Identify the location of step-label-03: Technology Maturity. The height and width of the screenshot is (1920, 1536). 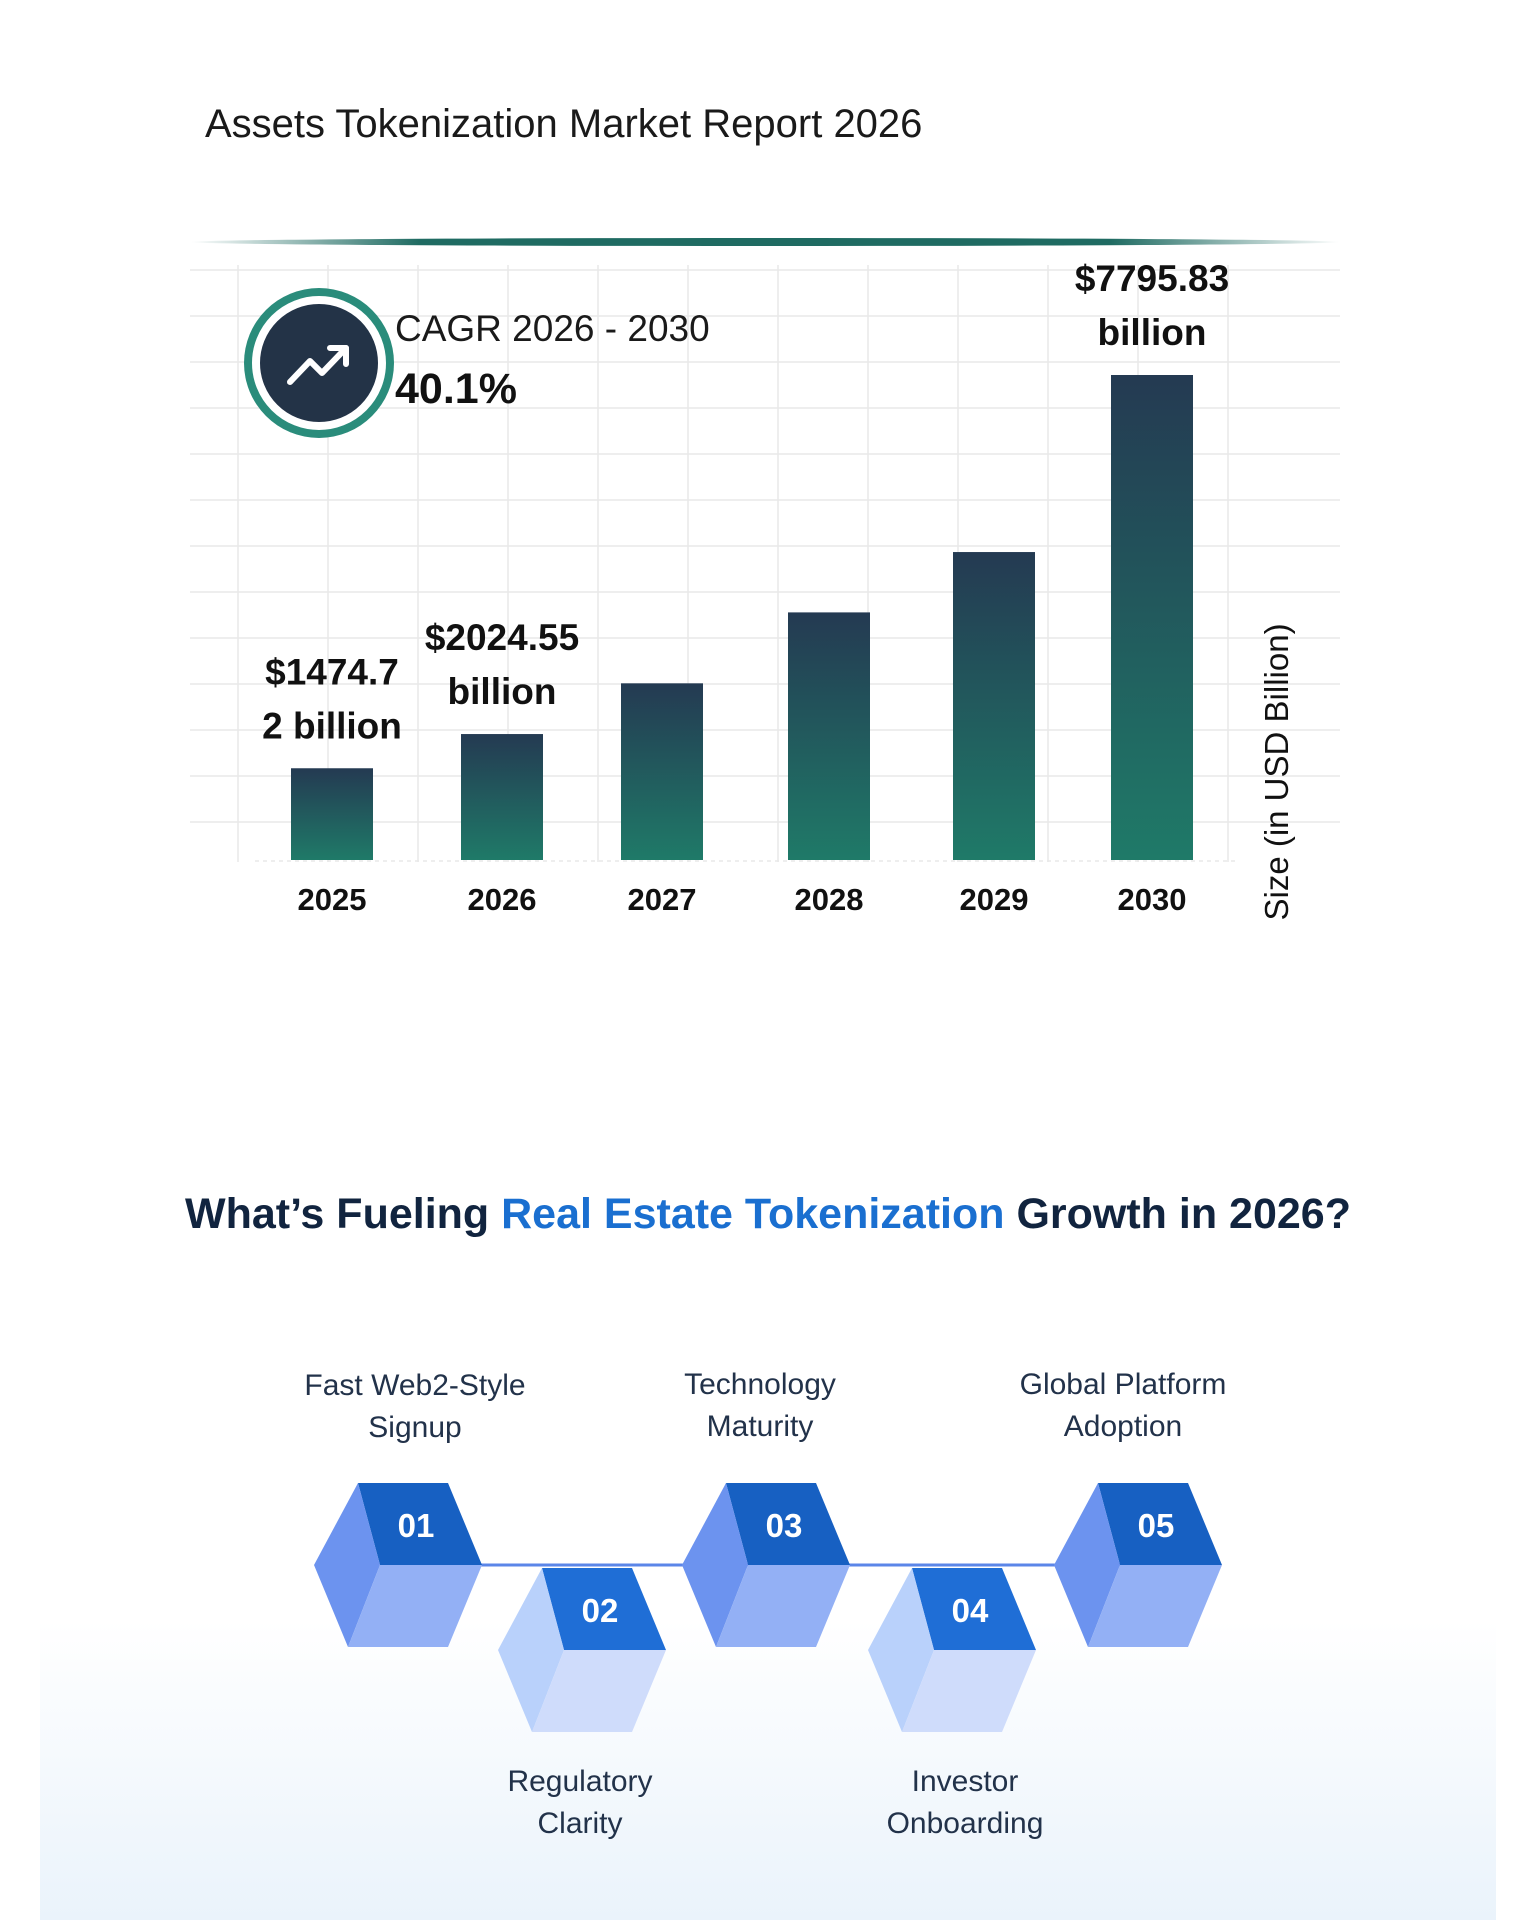
(760, 1406).